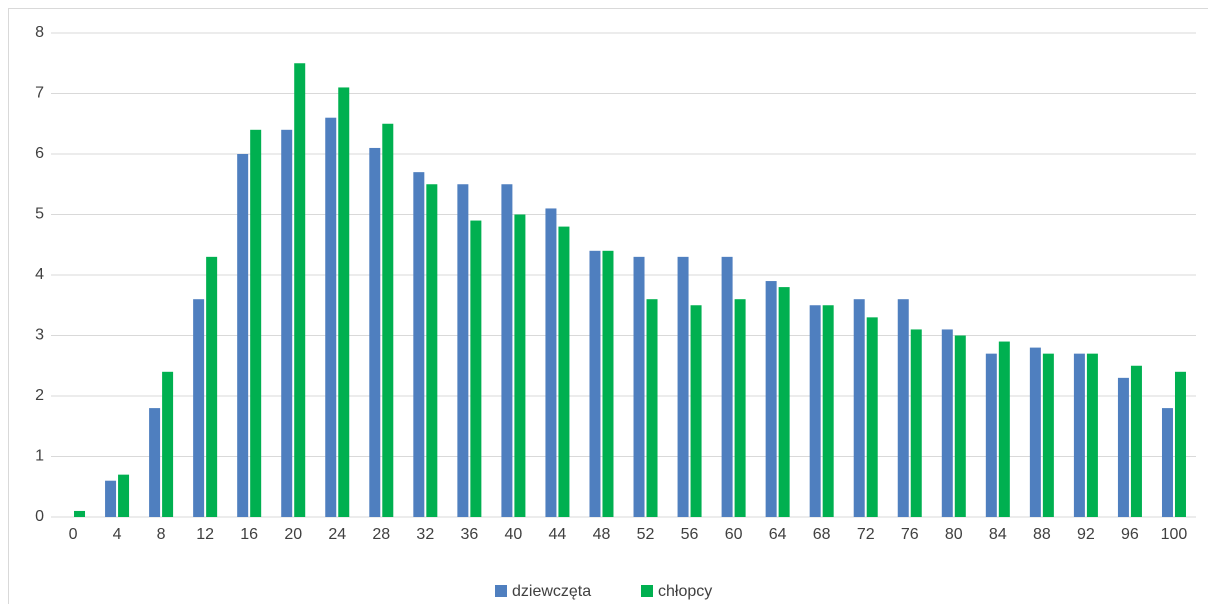 This screenshot has width=1208, height=609. What do you see at coordinates (954, 534) in the screenshot?
I see `x-tick-label: 80` at bounding box center [954, 534].